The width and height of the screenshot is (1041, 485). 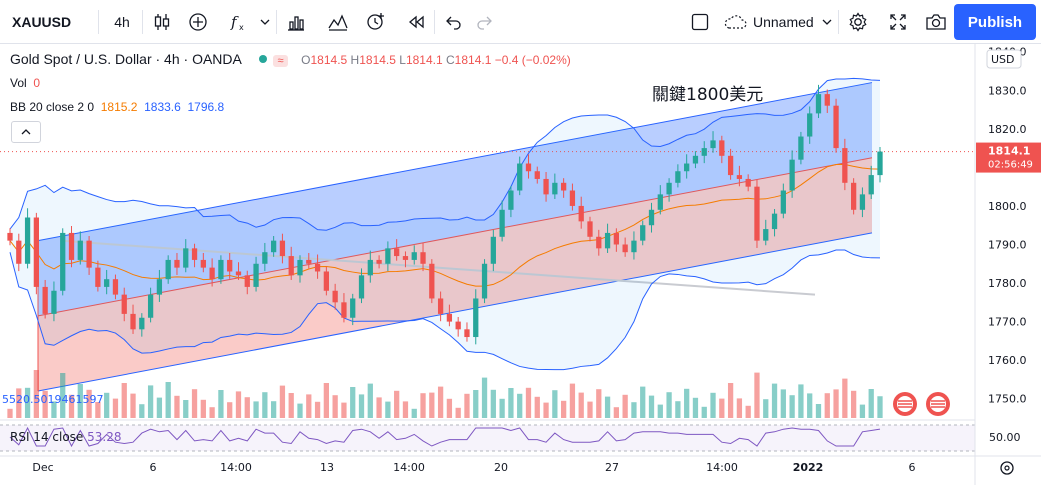 I want to click on symbol-search: XAUUSD, so click(x=42, y=22).